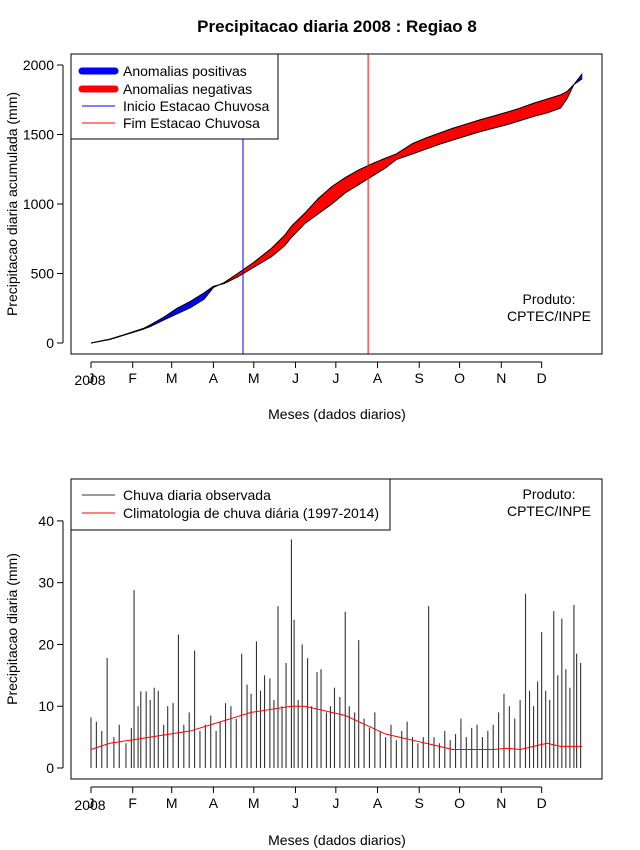 The image size is (640, 850). I want to click on y-axis: 0 10 20 30 40, so click(51, 644).